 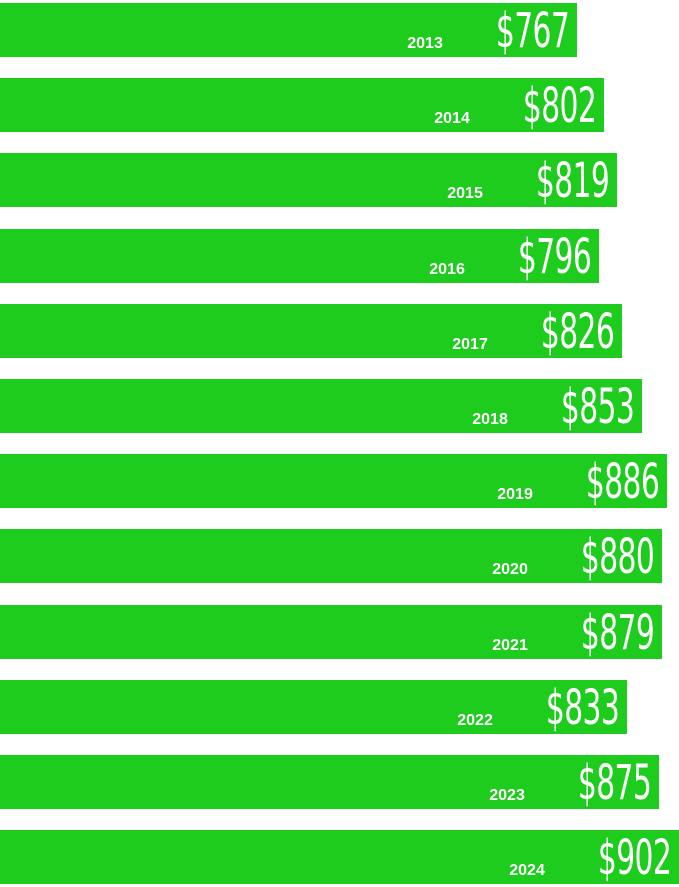 I want to click on category-label: 2023, so click(x=507, y=795).